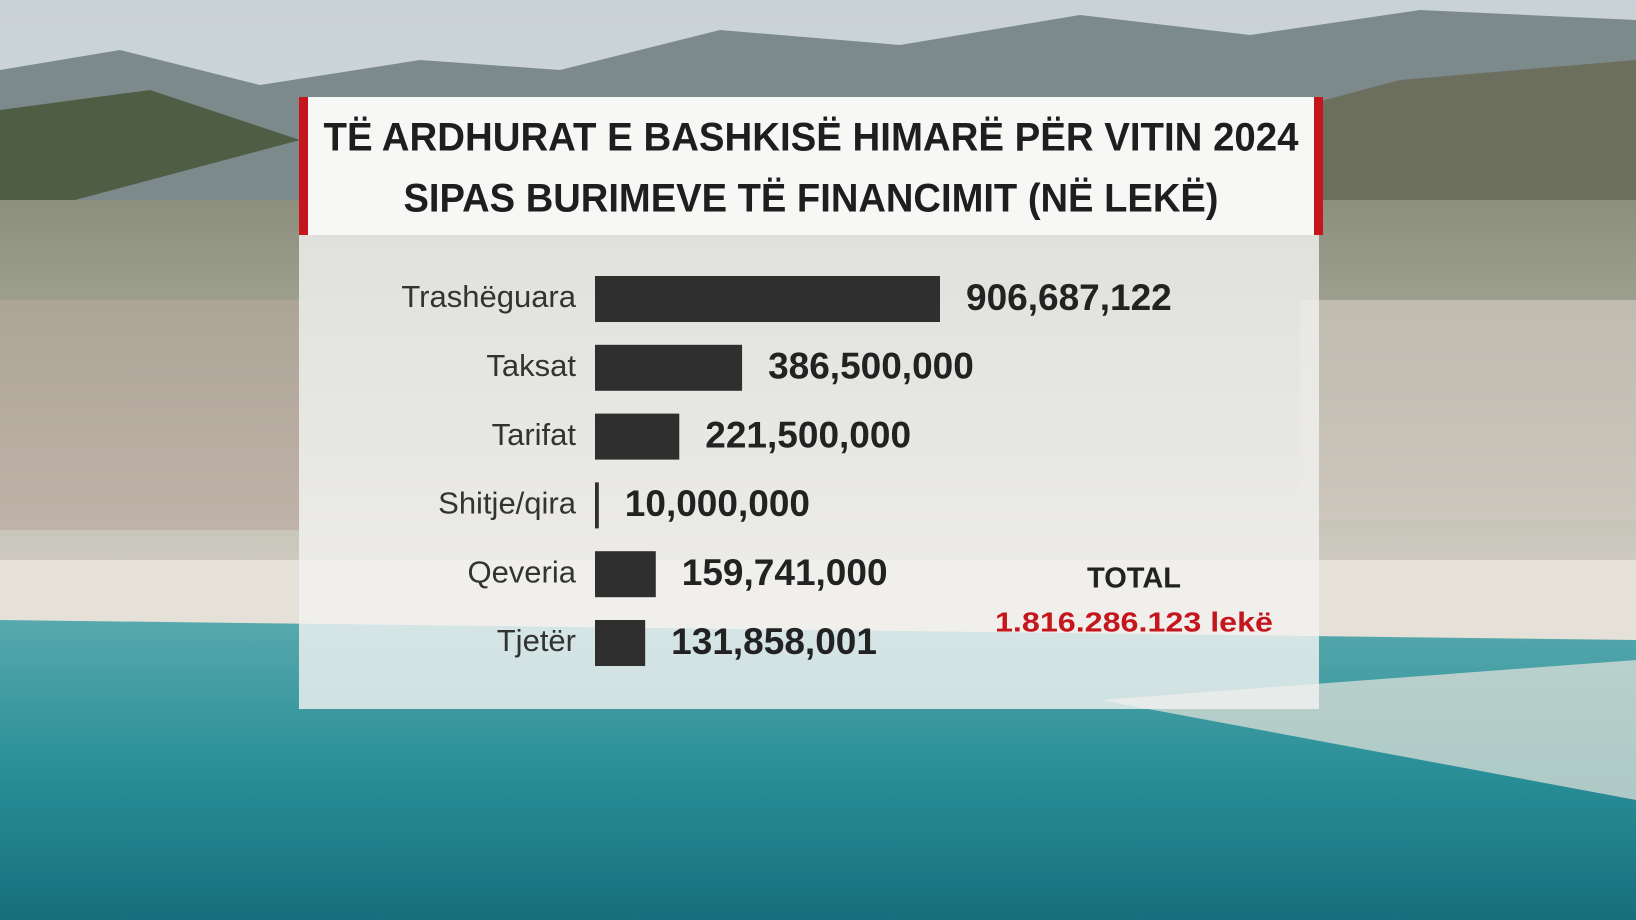  I want to click on category-label: Tarifat, so click(534, 434).